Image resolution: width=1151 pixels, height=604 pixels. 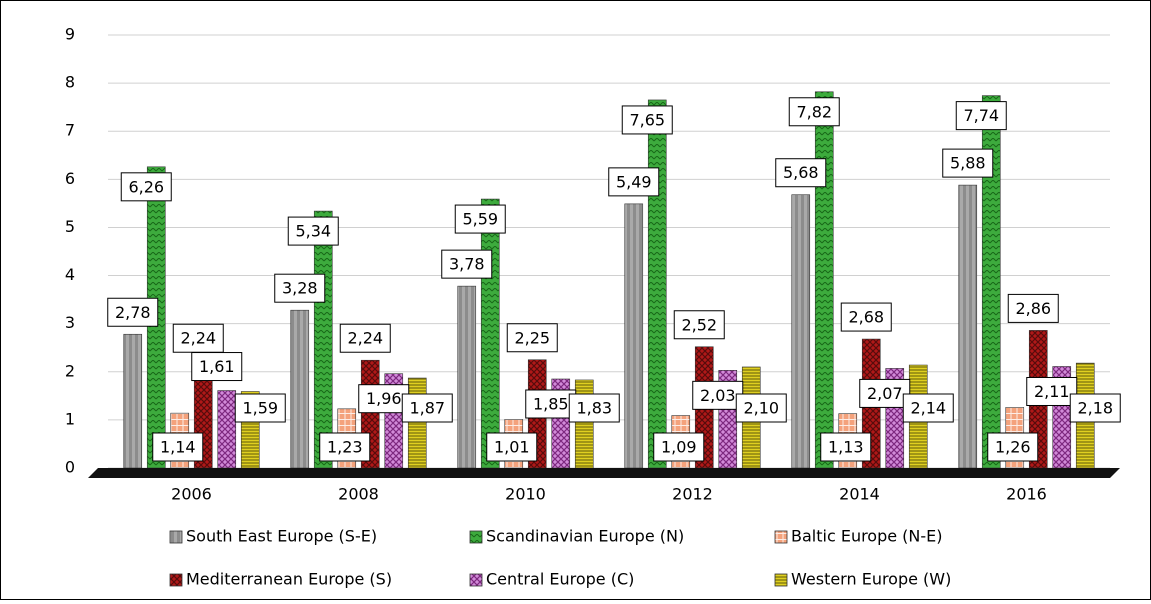 I want to click on value-label-box: 2,18, so click(x=1095, y=408).